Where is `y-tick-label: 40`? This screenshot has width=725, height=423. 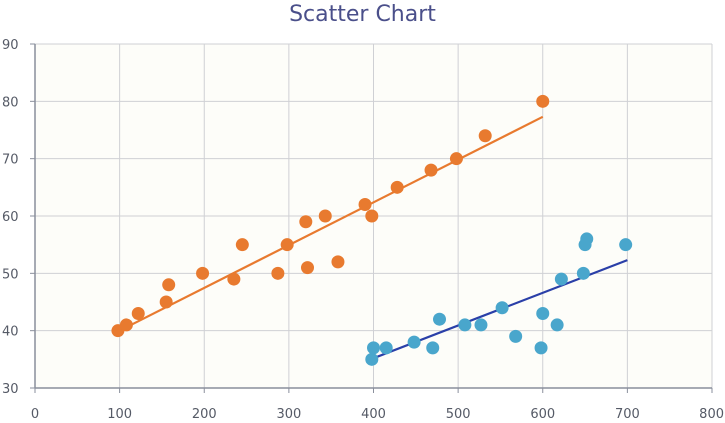 y-tick-label: 40 is located at coordinates (10, 332).